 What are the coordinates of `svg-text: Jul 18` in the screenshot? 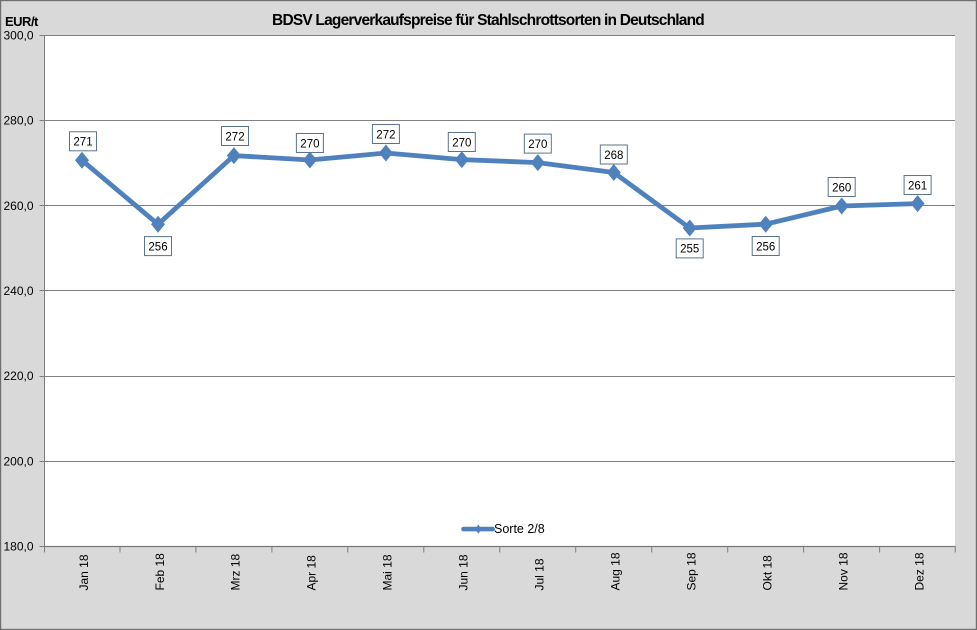 It's located at (540, 574).